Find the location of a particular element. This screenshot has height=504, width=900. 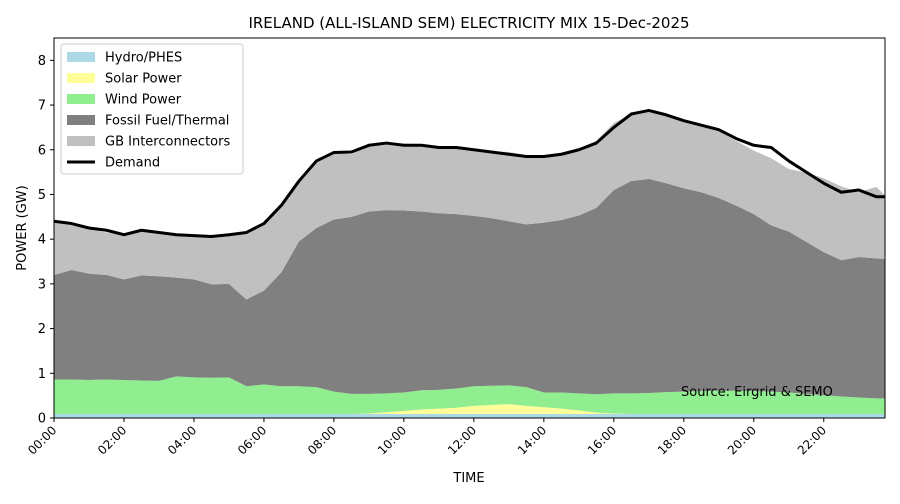

y-tick-label: 3 is located at coordinates (42, 284).